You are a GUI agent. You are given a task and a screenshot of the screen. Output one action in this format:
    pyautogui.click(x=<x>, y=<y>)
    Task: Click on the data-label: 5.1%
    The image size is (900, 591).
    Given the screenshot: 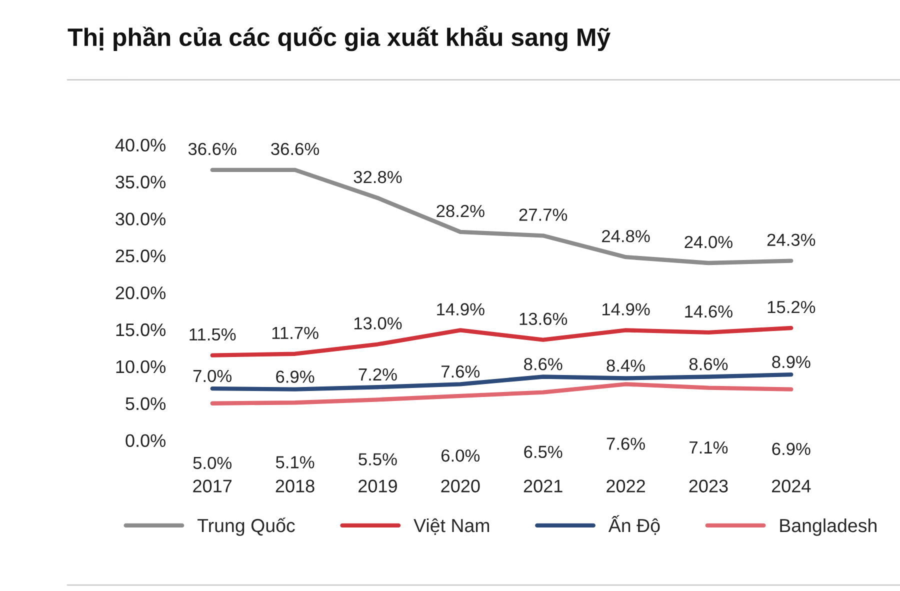 What is the action you would take?
    pyautogui.click(x=295, y=462)
    